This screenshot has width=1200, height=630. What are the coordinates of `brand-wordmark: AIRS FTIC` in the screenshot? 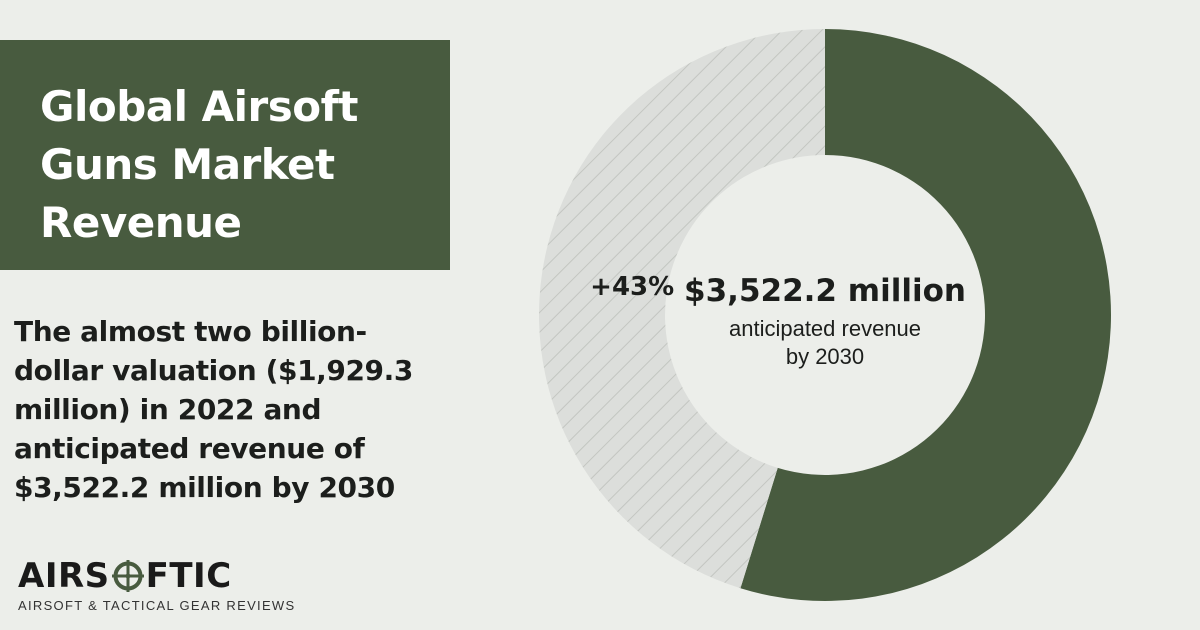 It's located at (156, 576).